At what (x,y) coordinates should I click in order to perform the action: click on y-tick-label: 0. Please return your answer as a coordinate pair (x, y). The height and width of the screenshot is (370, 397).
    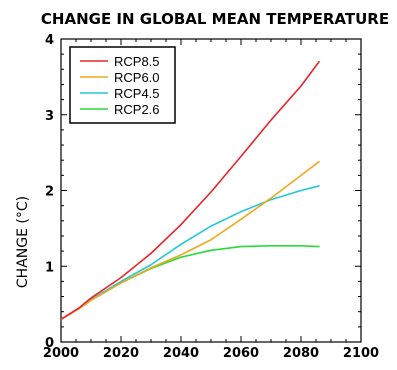
    Looking at the image, I should click on (49, 343).